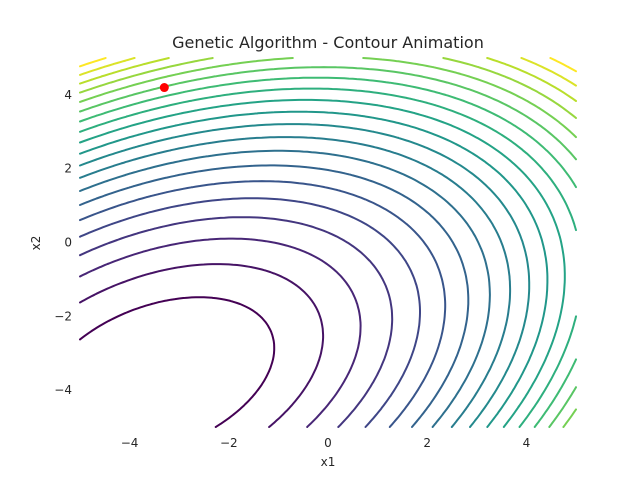 This screenshot has height=480, width=640. Describe the element at coordinates (63, 242) in the screenshot. I see `y-tick-labels: −4 −2 0 2 4` at that location.